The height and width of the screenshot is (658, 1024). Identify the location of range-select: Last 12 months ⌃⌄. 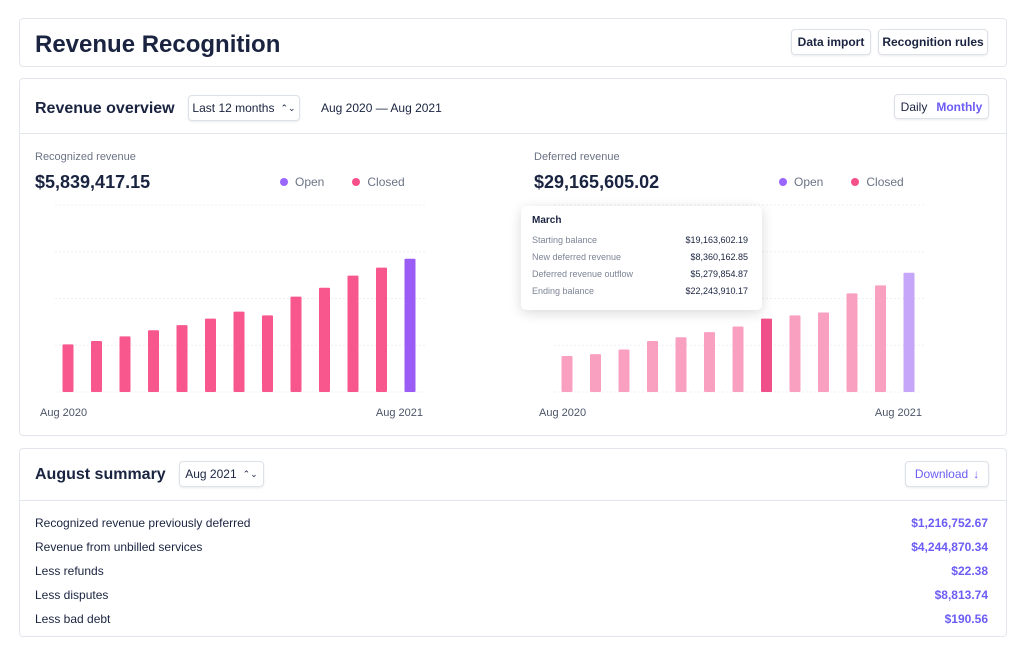
(244, 108).